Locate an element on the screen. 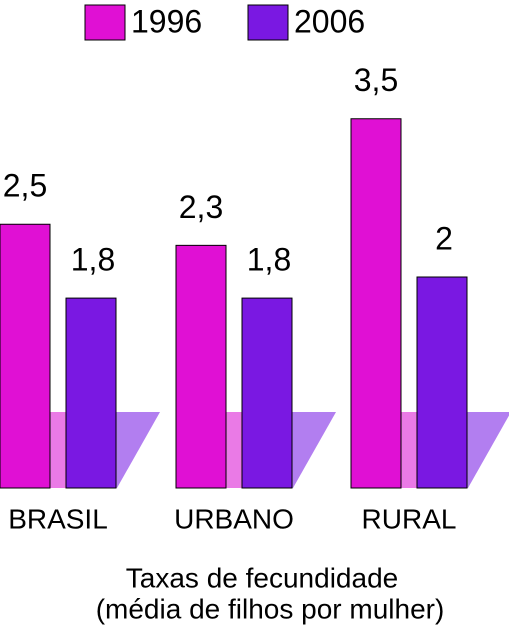 The height and width of the screenshot is (638, 509). x-label: Taxas de fecundidade is located at coordinates (262, 577).